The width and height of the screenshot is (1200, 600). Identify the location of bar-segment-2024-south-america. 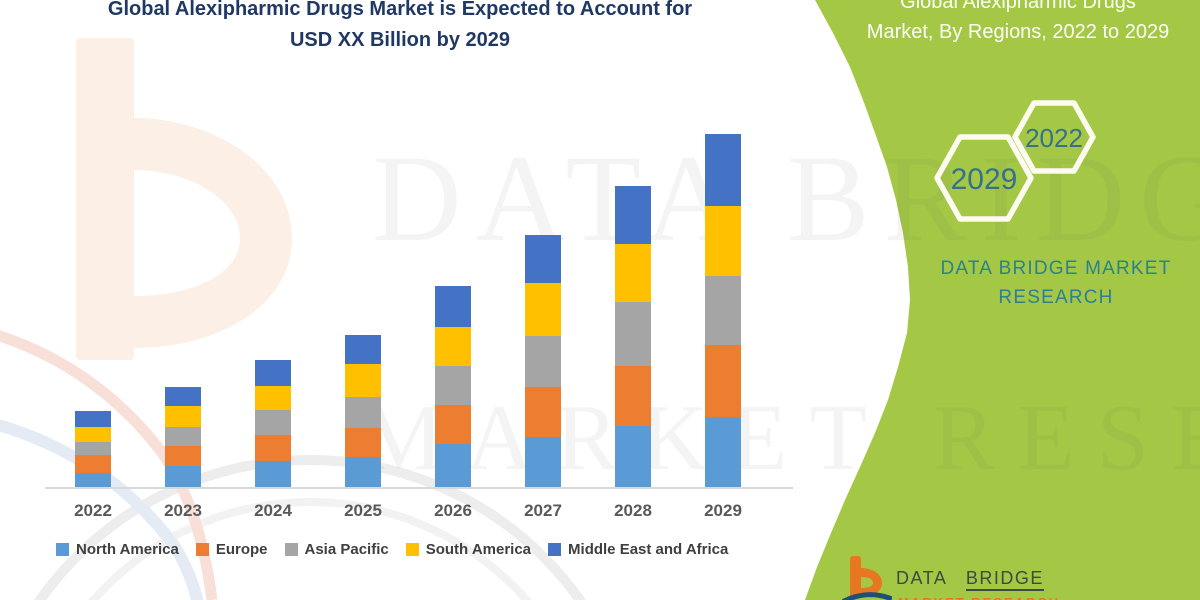
(273, 398).